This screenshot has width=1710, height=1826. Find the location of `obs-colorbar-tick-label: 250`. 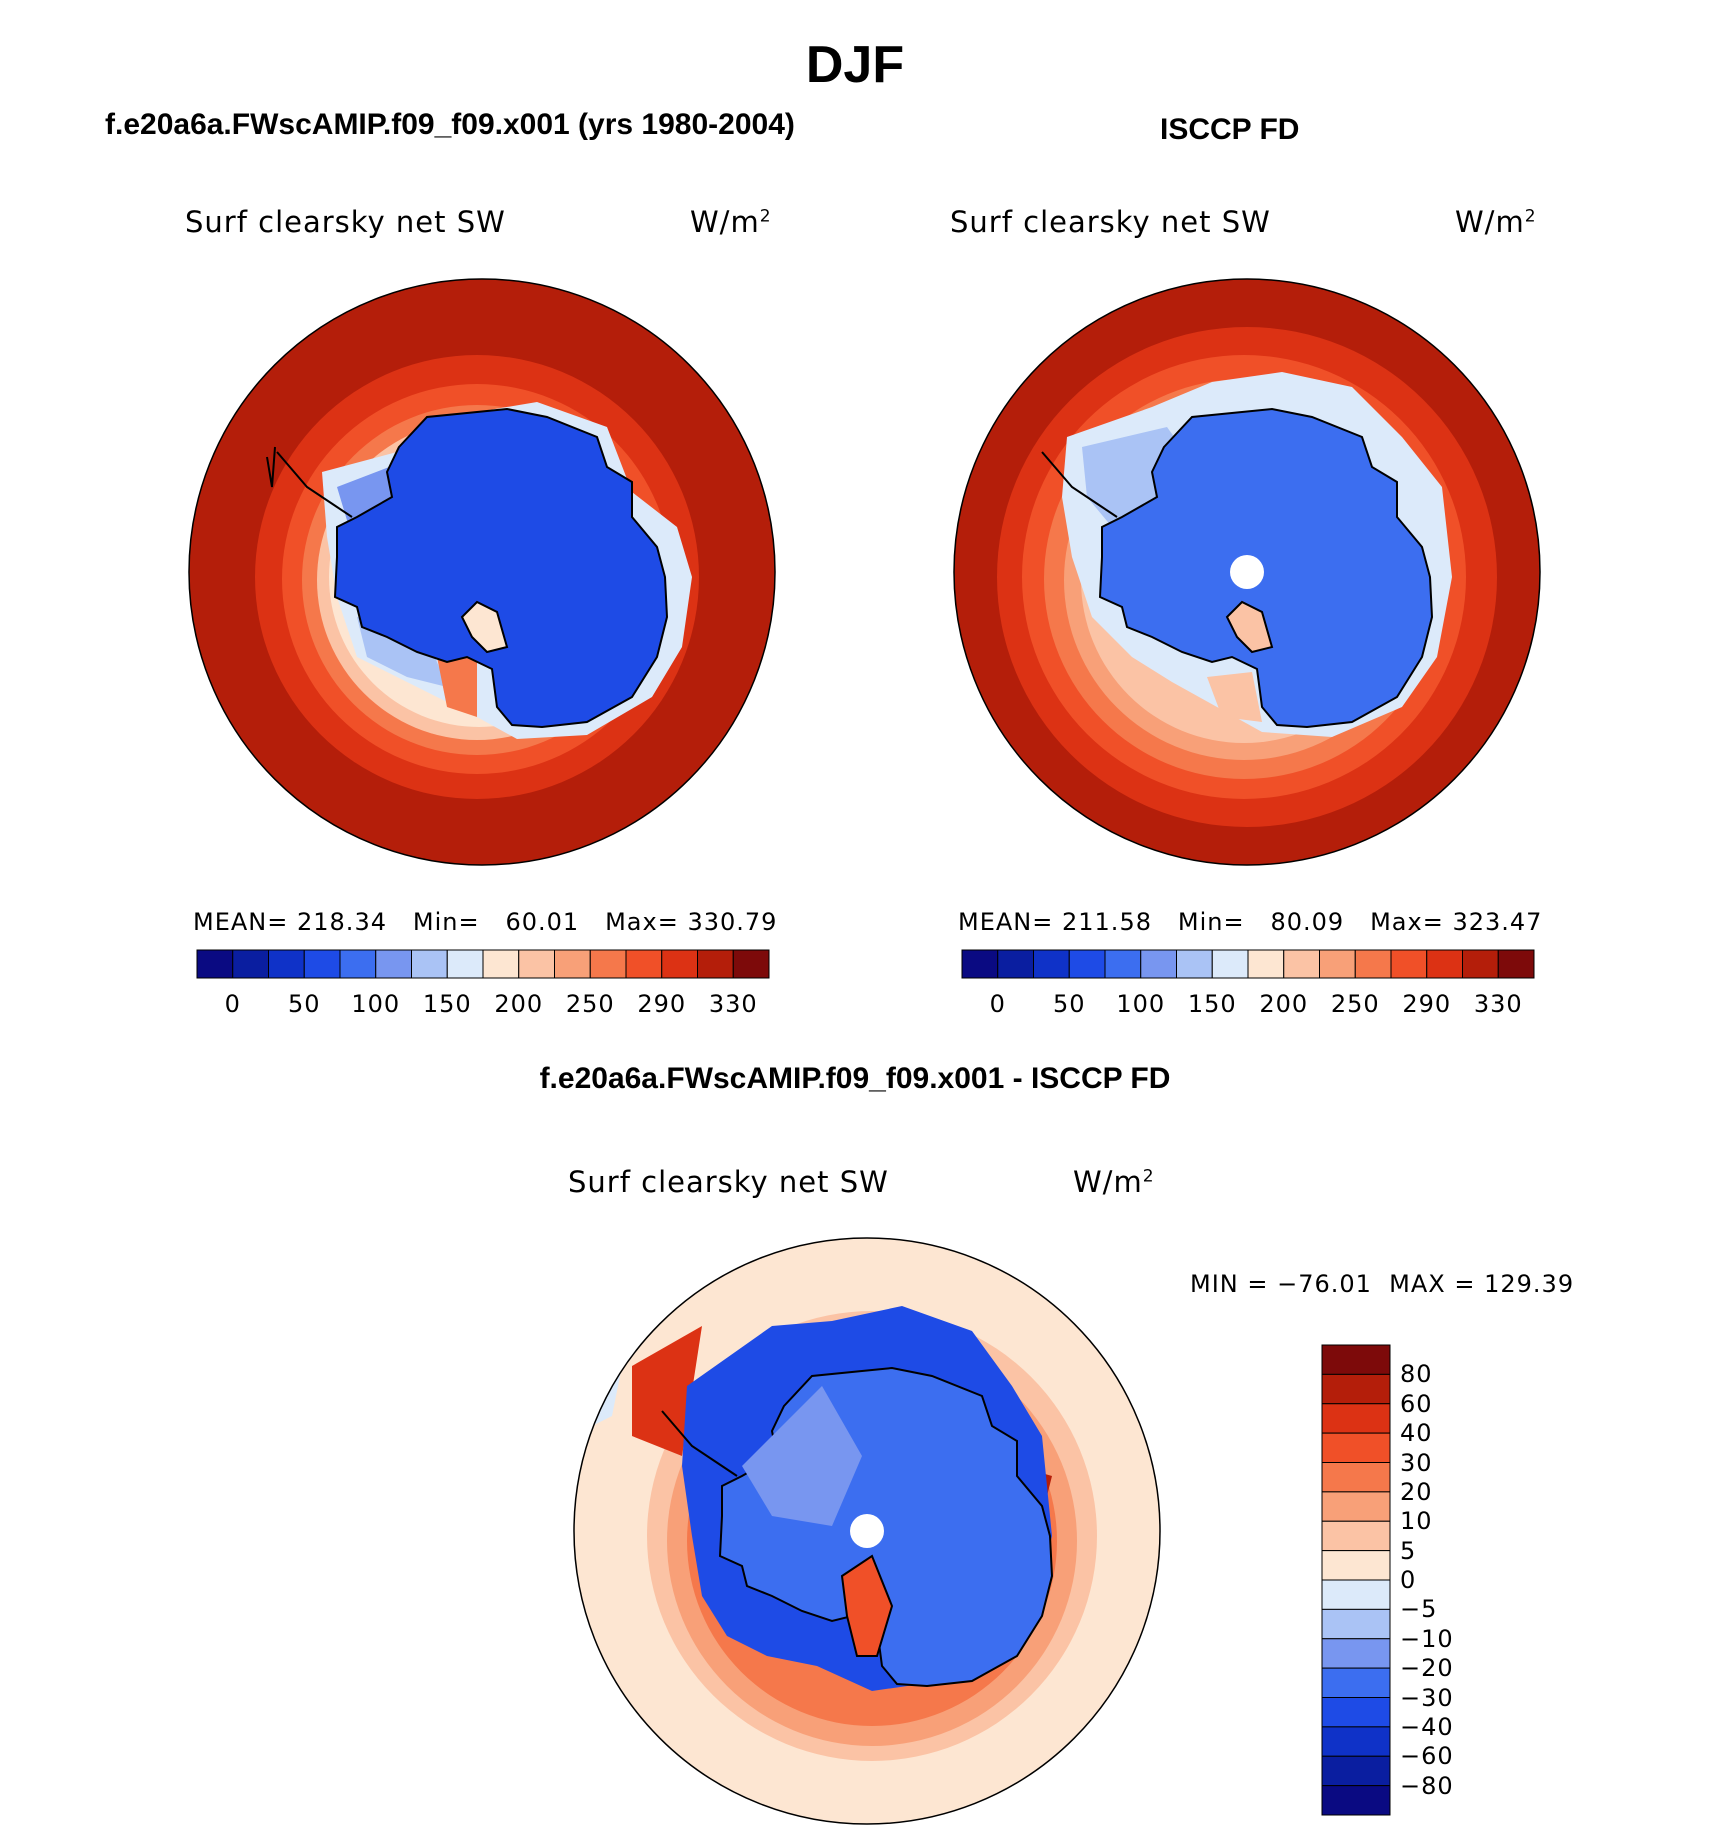

obs-colorbar-tick-label: 250 is located at coordinates (1355, 1004).